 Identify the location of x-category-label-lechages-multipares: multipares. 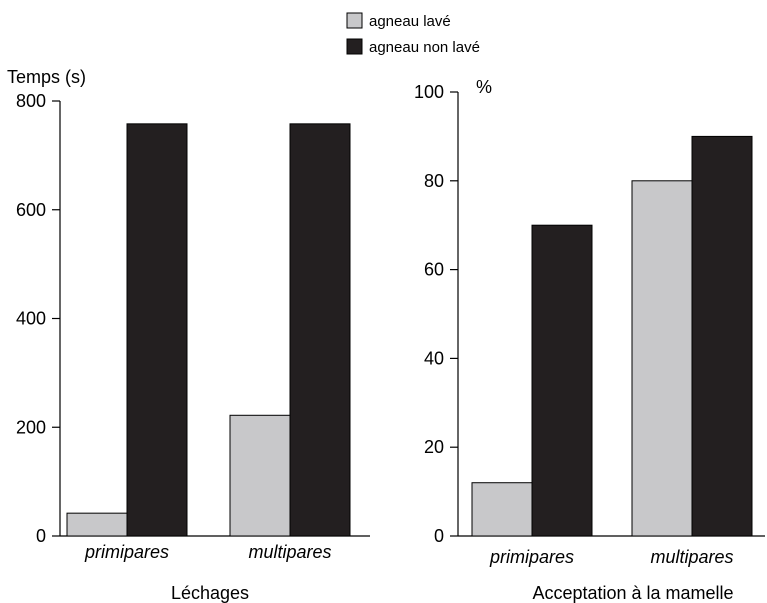
(289, 552).